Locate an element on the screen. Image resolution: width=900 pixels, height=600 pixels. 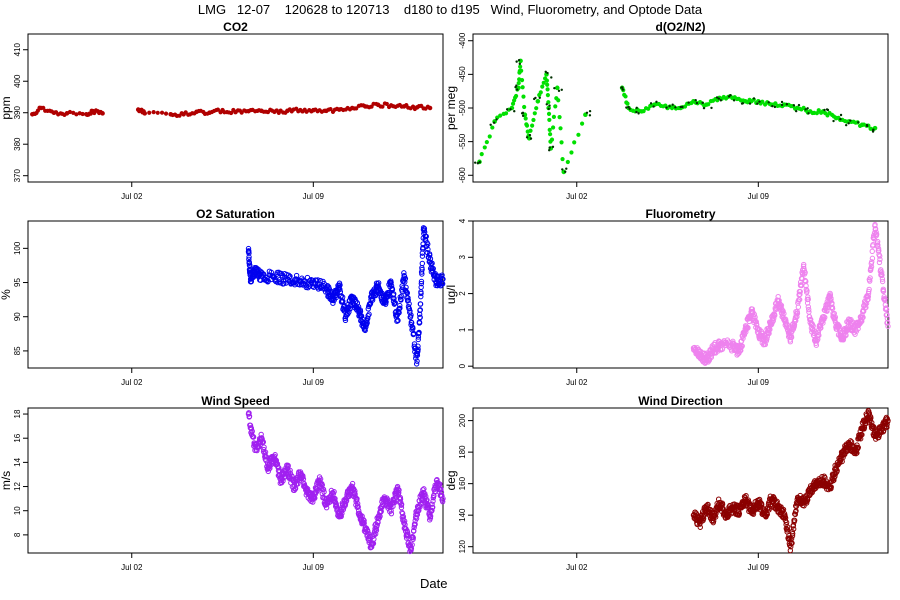
y-tick-label: -500 is located at coordinates (462, 107).